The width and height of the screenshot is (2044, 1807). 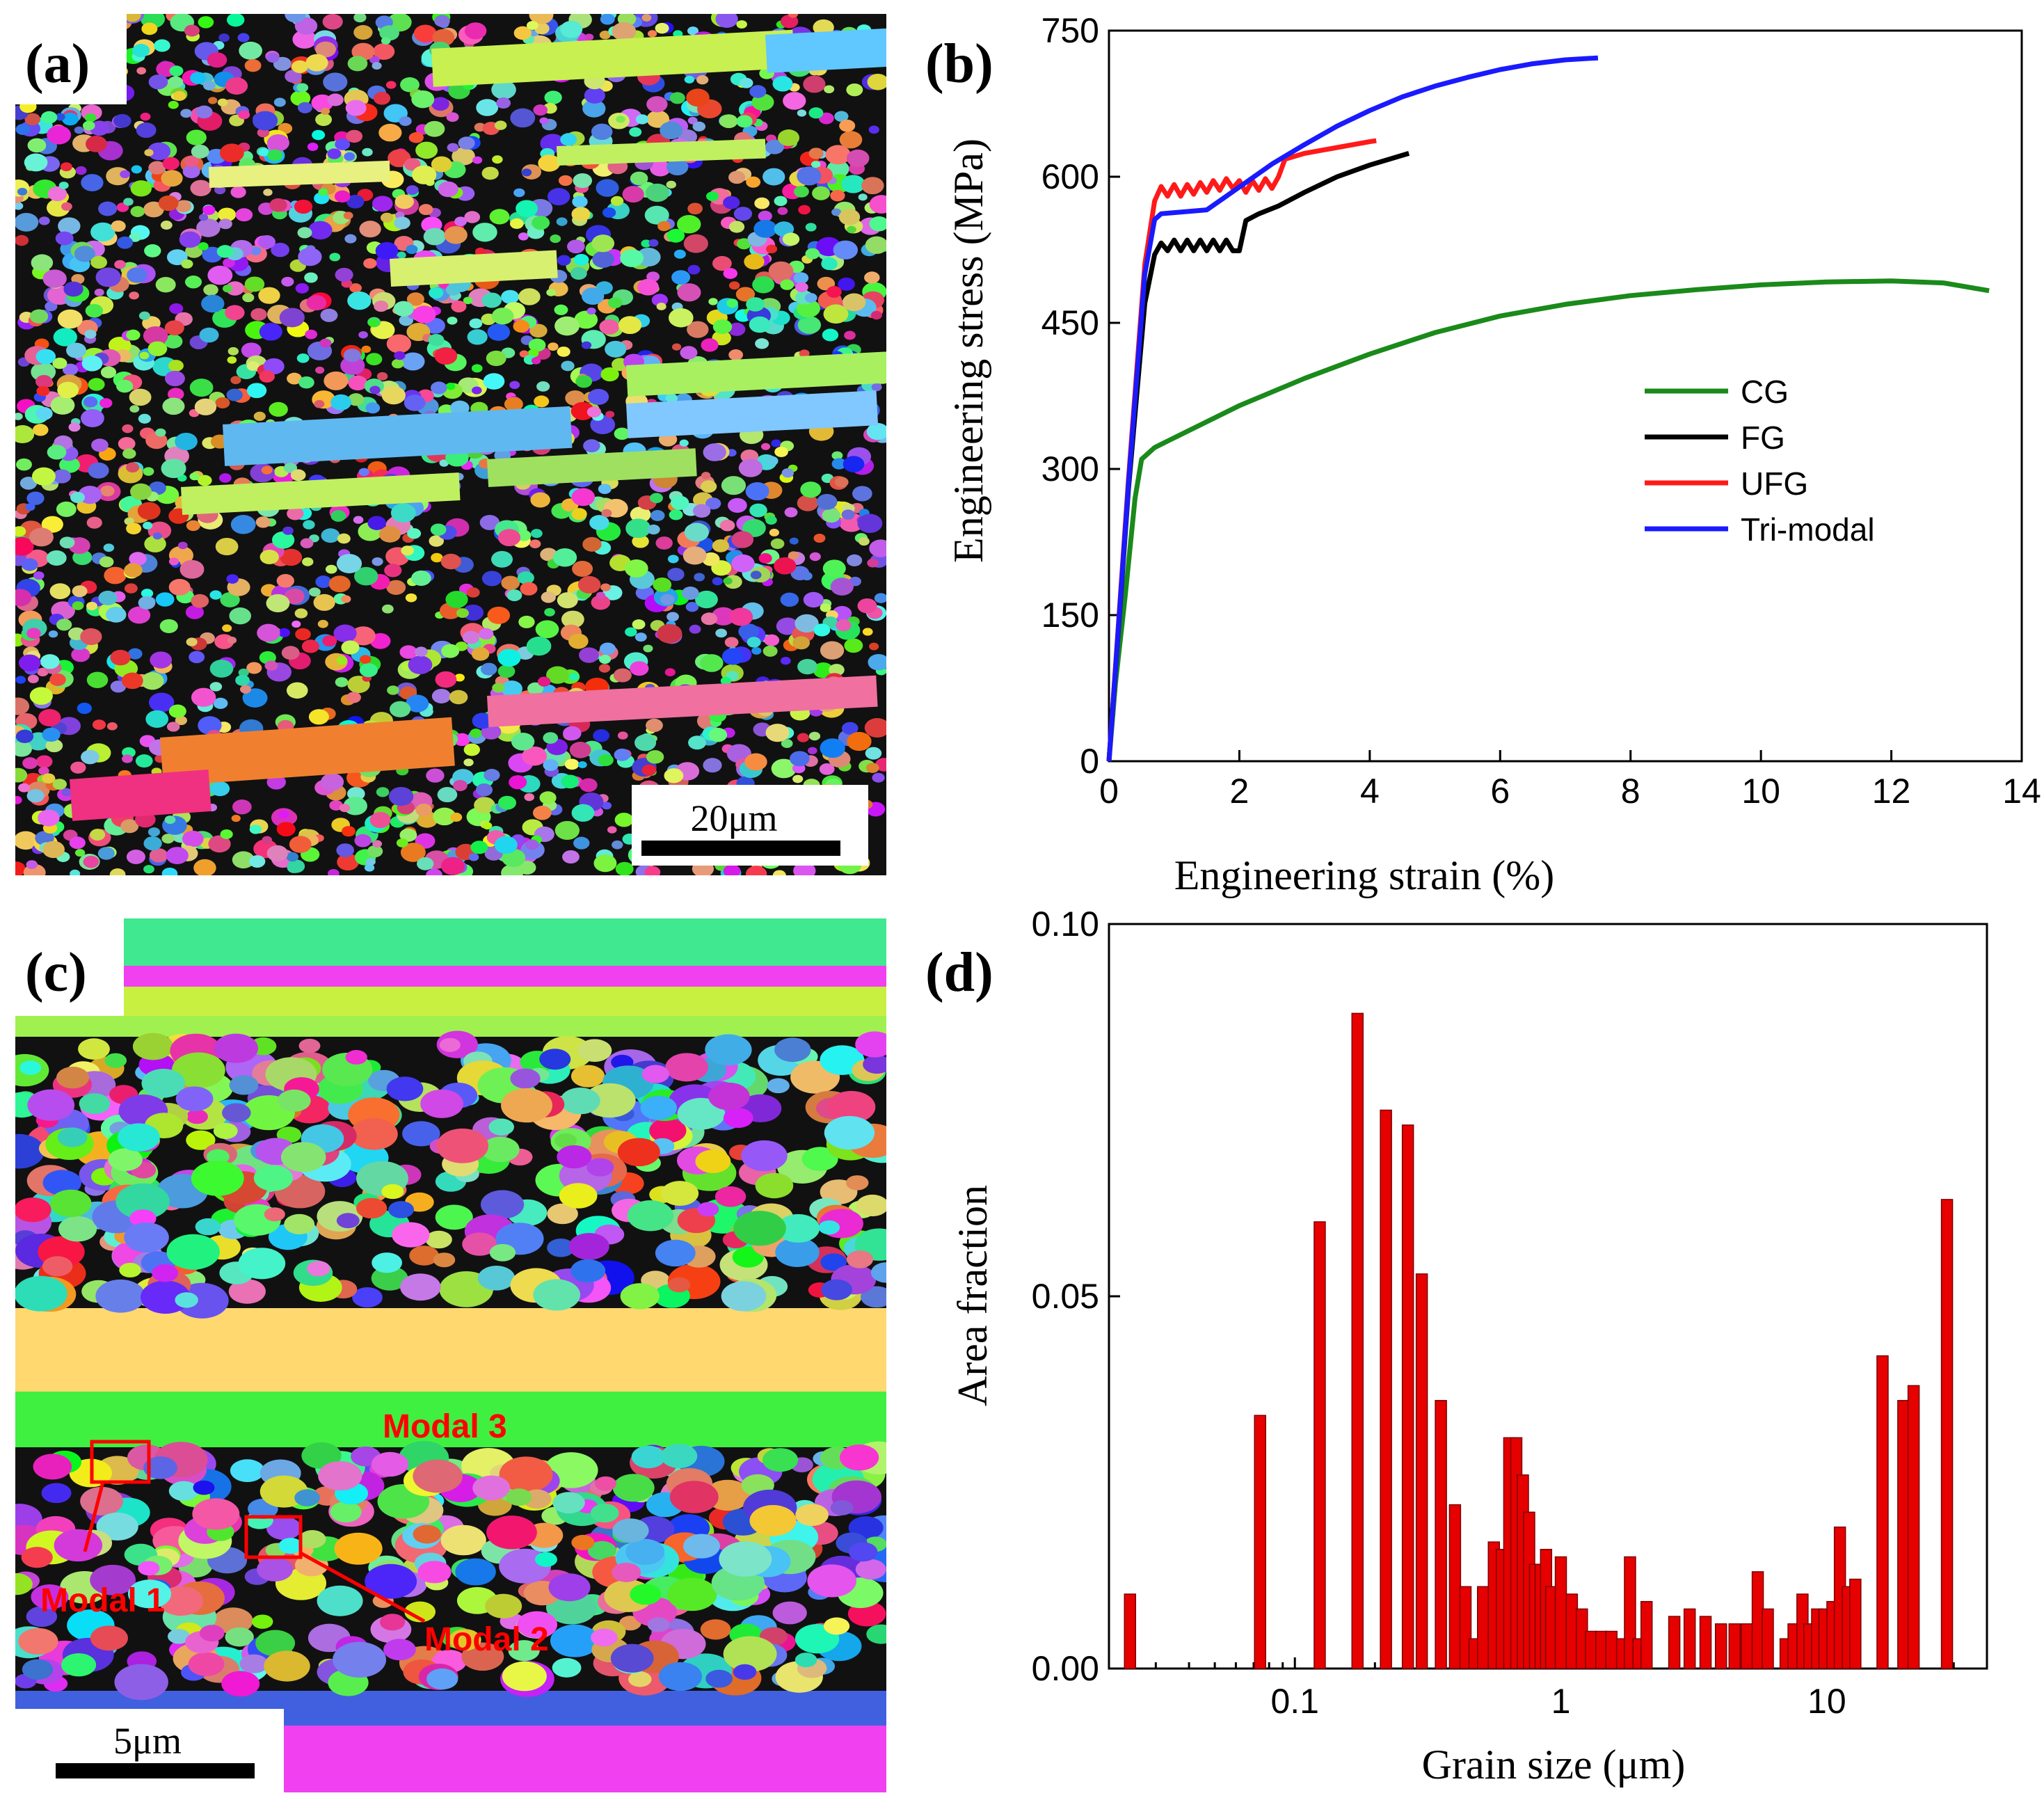 I want to click on histogram-bar, so click(x=1720, y=1646).